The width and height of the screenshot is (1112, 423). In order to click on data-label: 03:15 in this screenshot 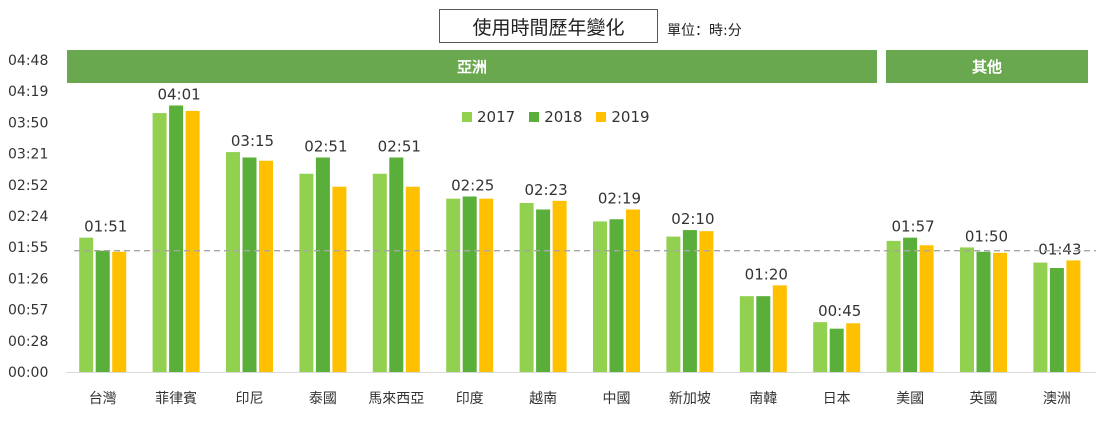, I will do `click(252, 141)`.